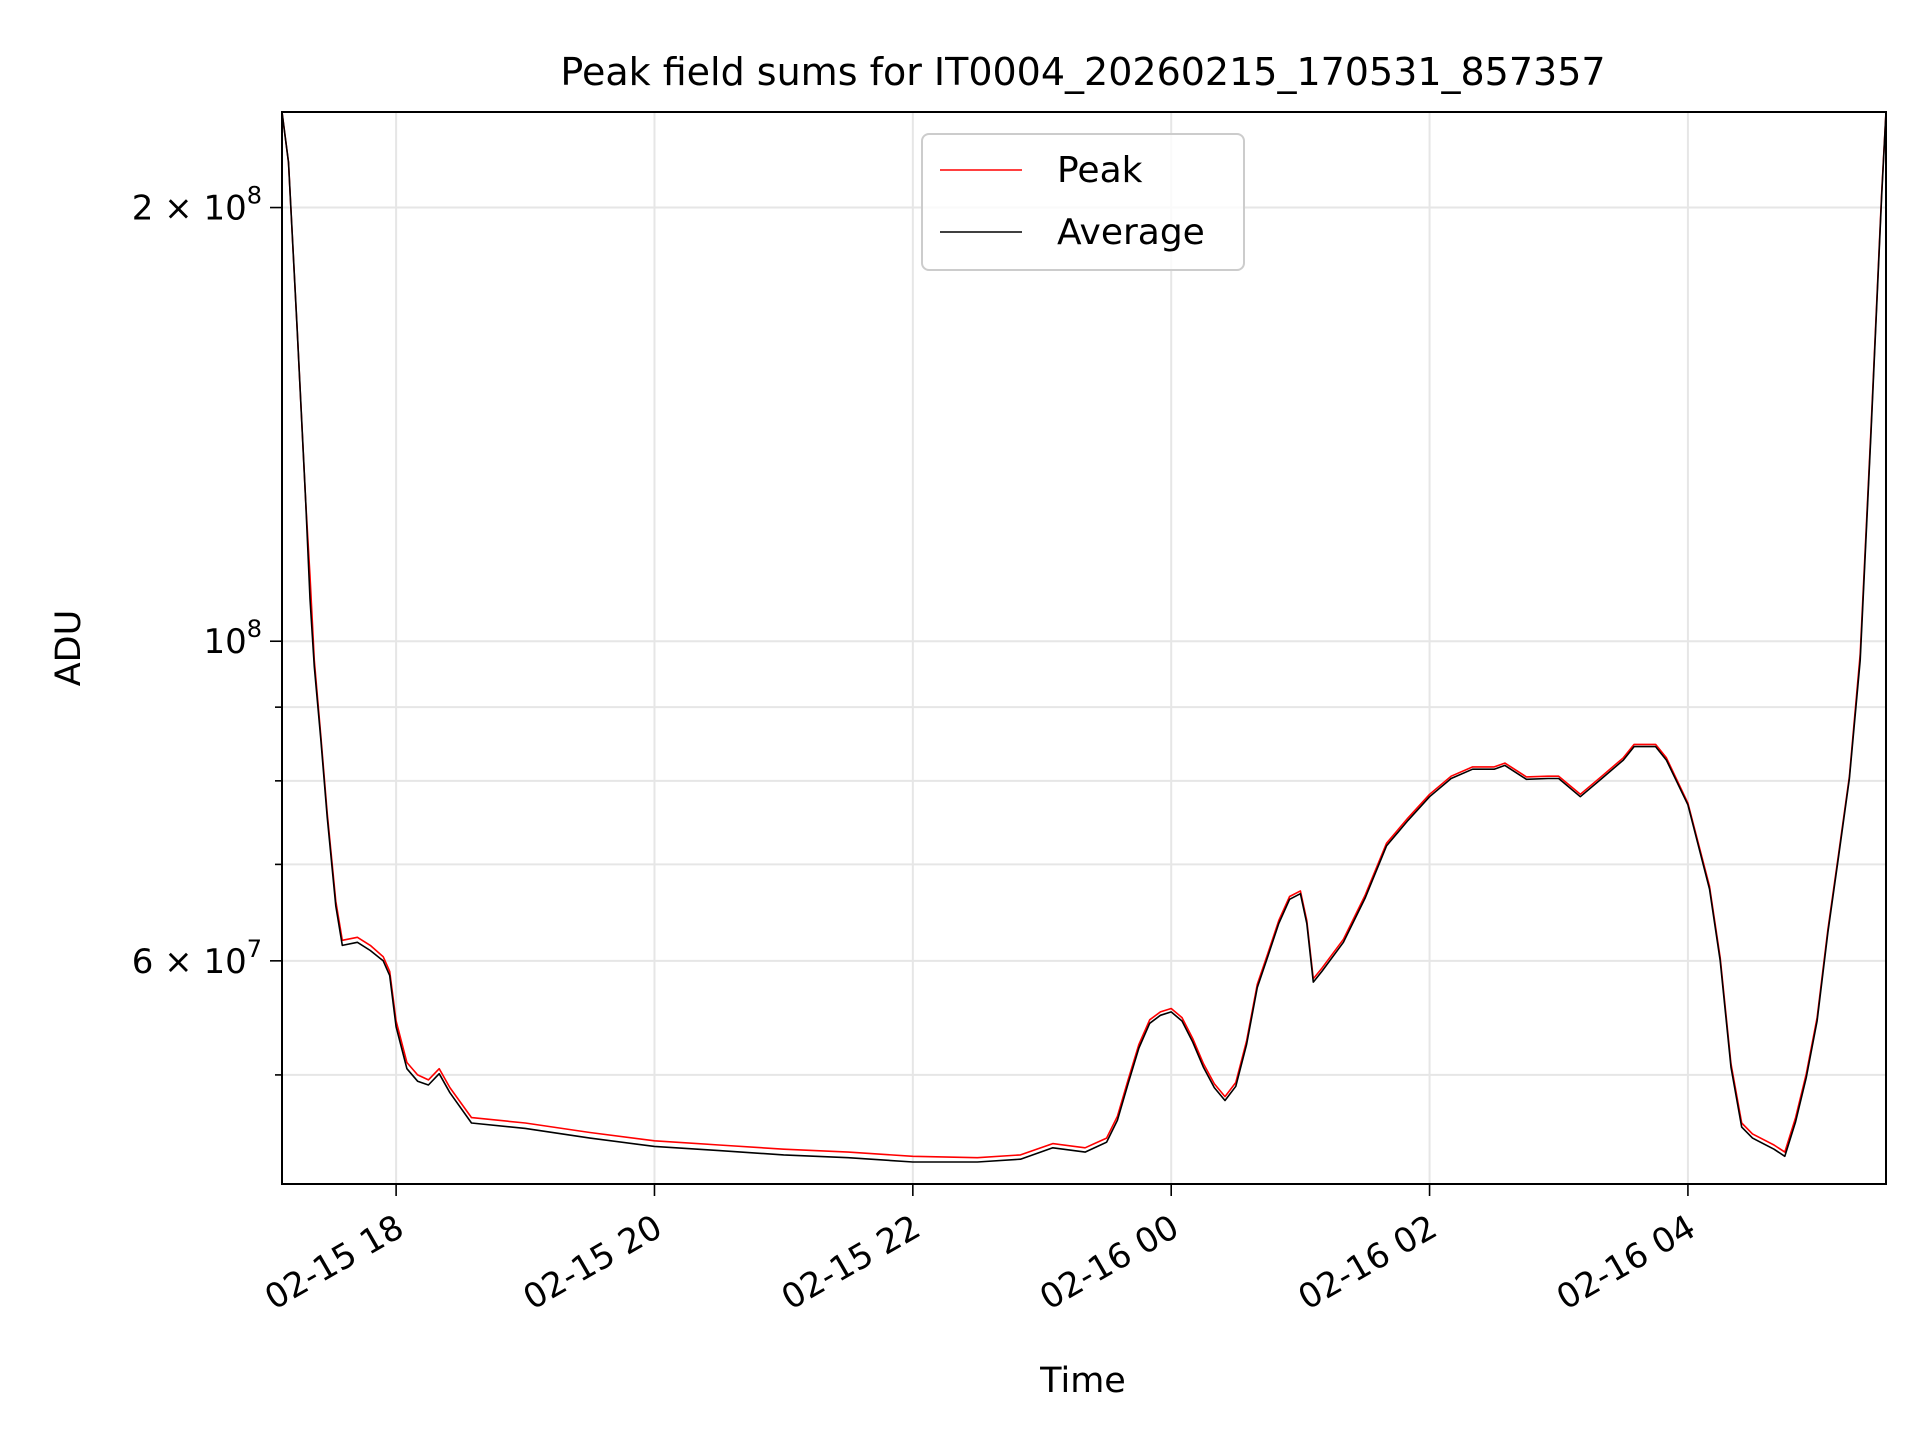 The image size is (1920, 1440). What do you see at coordinates (1100, 170) in the screenshot?
I see `legend-label-peak: Peak` at bounding box center [1100, 170].